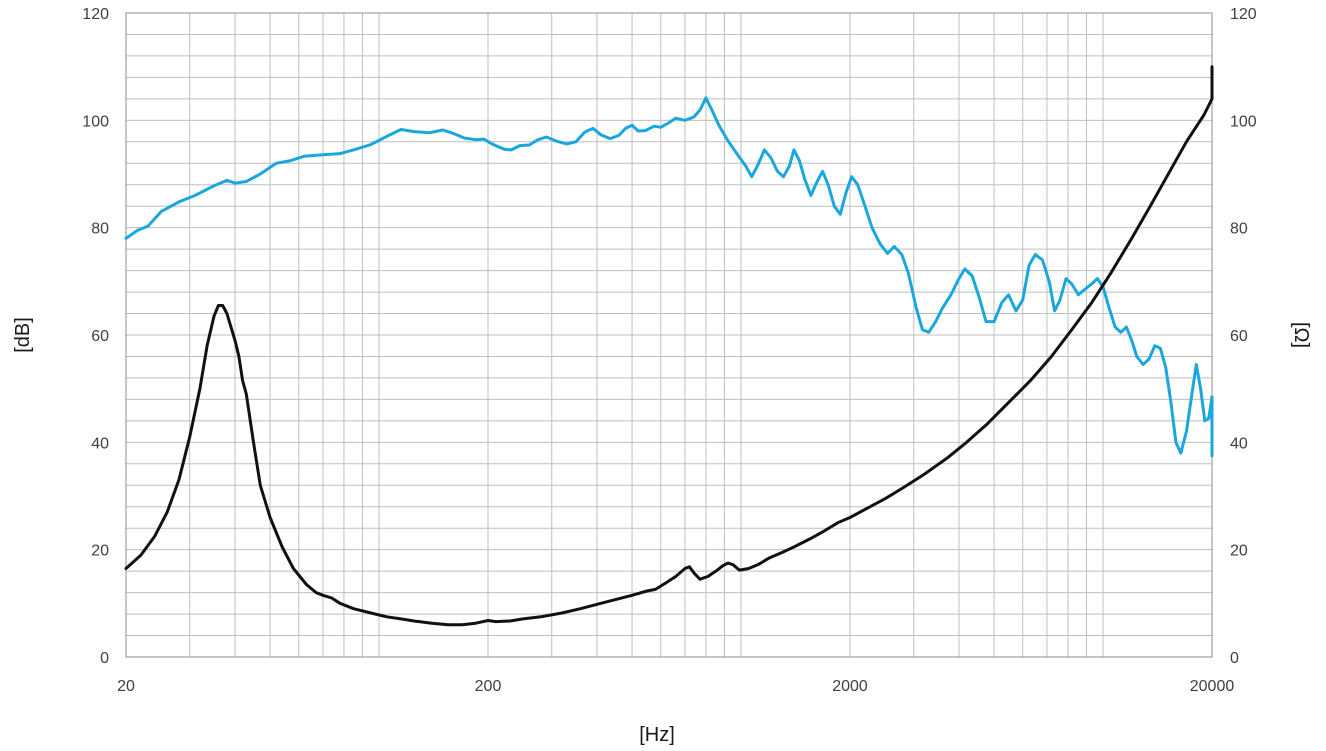  I want to click on x-tick-label: 2000, so click(850, 686).